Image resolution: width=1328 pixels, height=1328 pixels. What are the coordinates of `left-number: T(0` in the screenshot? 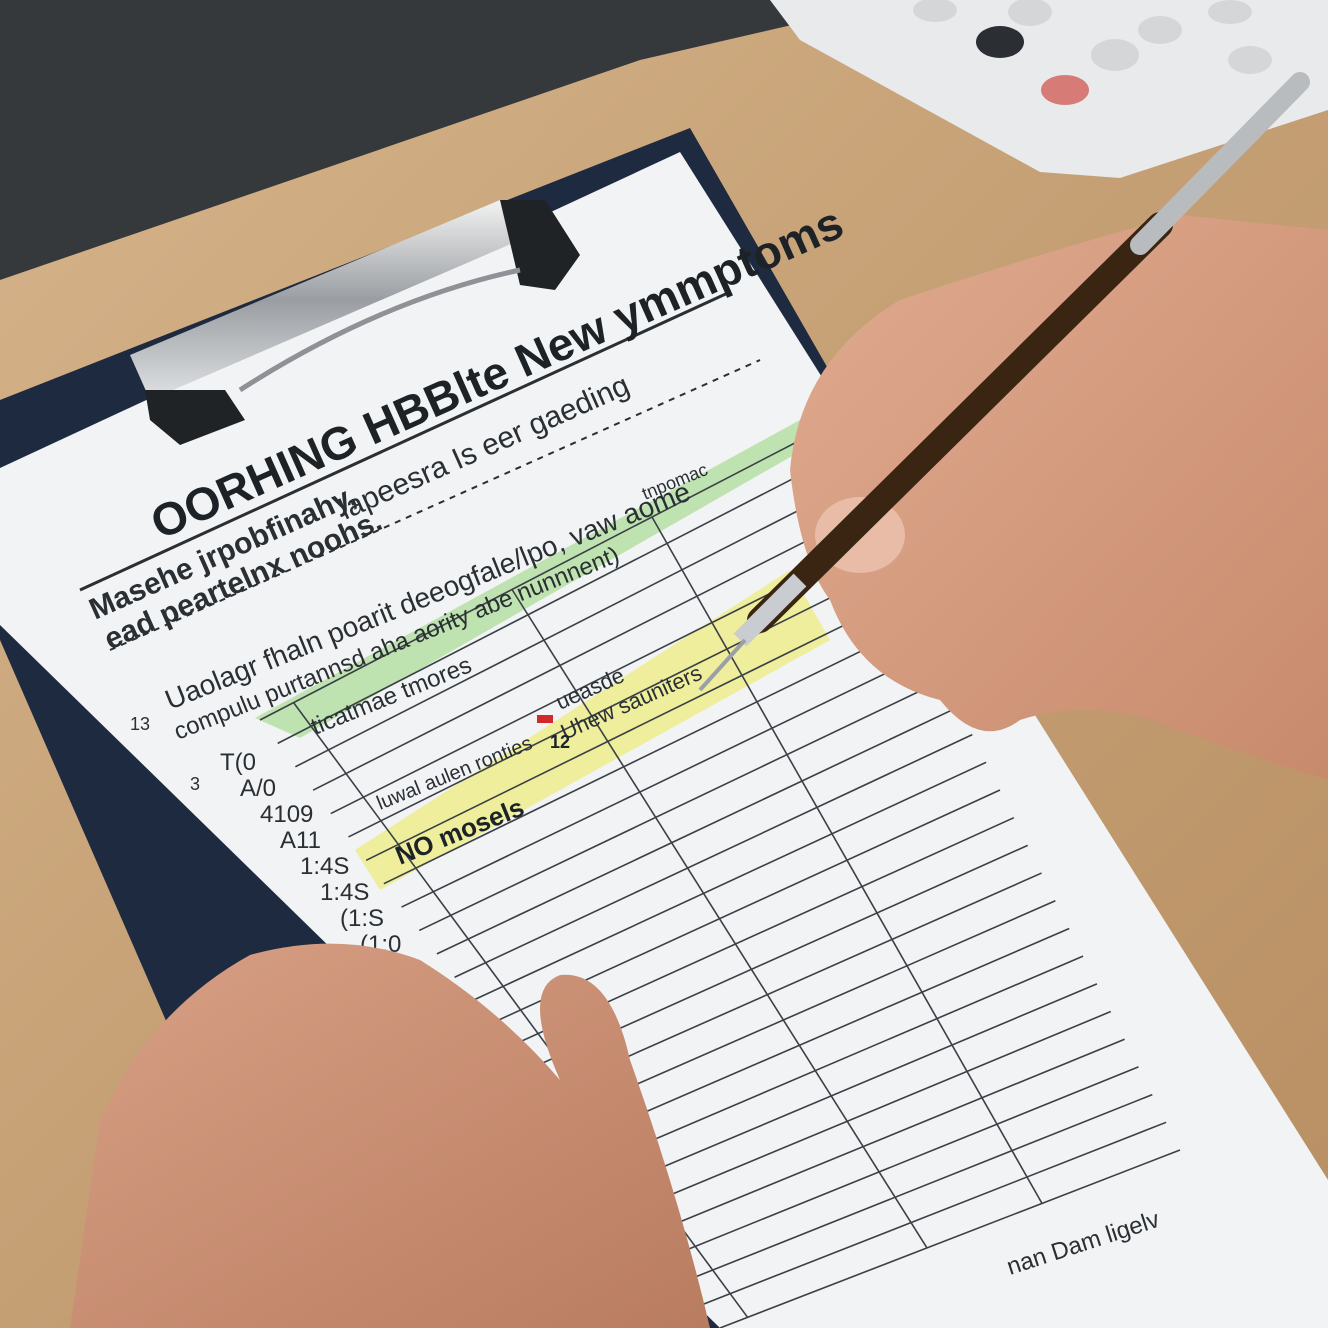 It's located at (238, 762).